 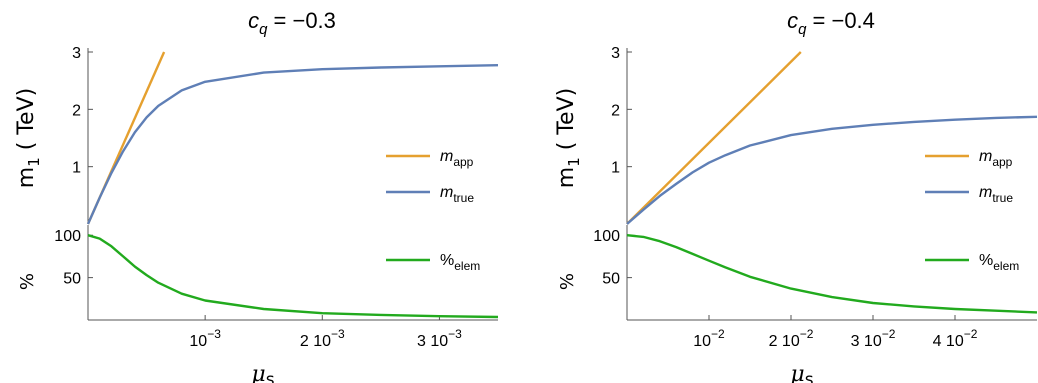 I want to click on x-tick-label: 3 10−2, so click(x=873, y=338).